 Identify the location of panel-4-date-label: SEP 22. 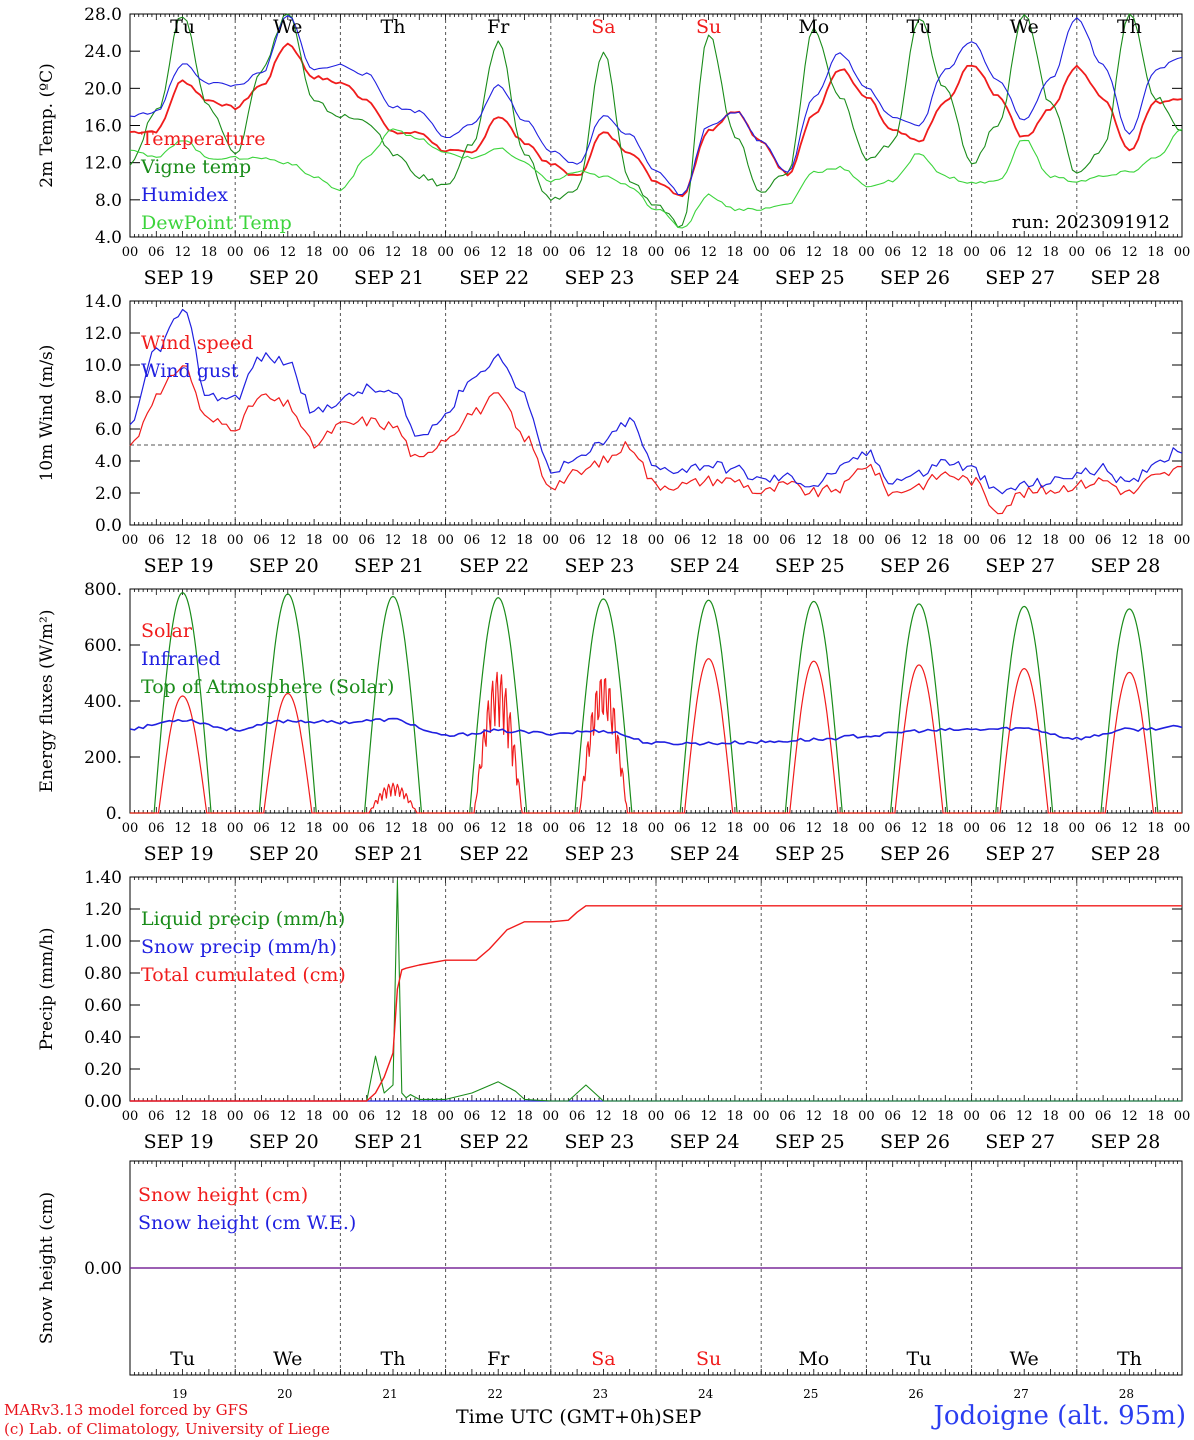
(494, 1142).